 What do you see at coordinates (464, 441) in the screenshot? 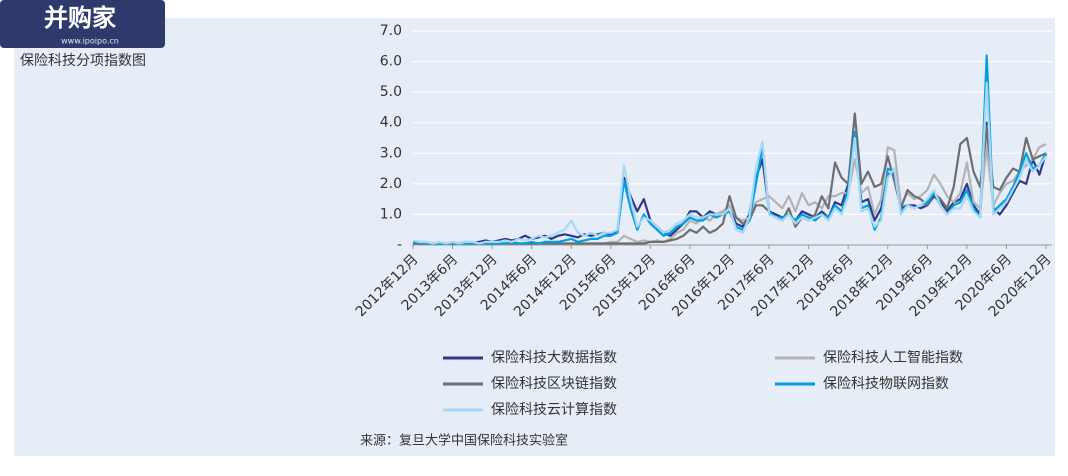
I see `source: 来源：复旦大学中国保险科技实验室` at bounding box center [464, 441].